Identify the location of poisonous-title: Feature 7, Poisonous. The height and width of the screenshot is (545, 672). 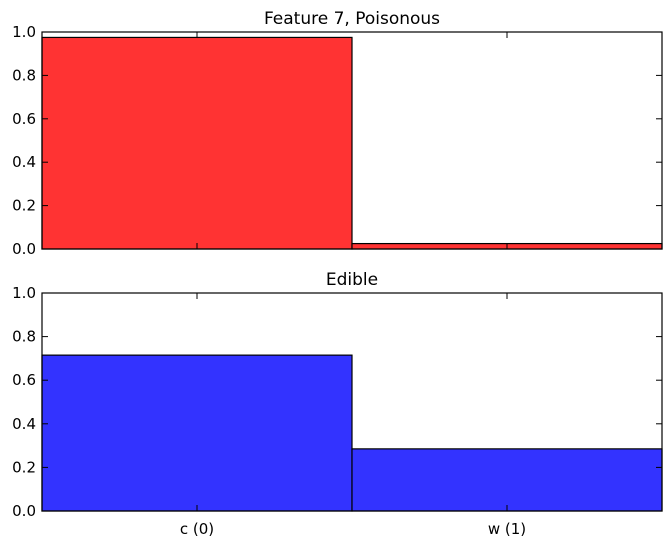
(352, 19).